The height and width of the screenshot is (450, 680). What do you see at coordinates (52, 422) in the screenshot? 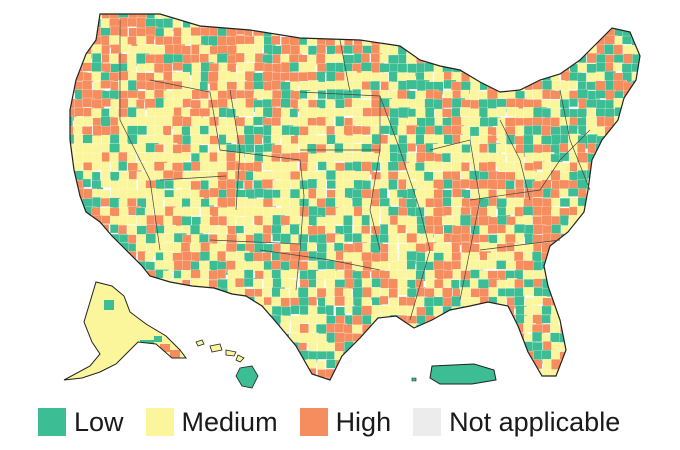
I see `legend-swatch-low` at bounding box center [52, 422].